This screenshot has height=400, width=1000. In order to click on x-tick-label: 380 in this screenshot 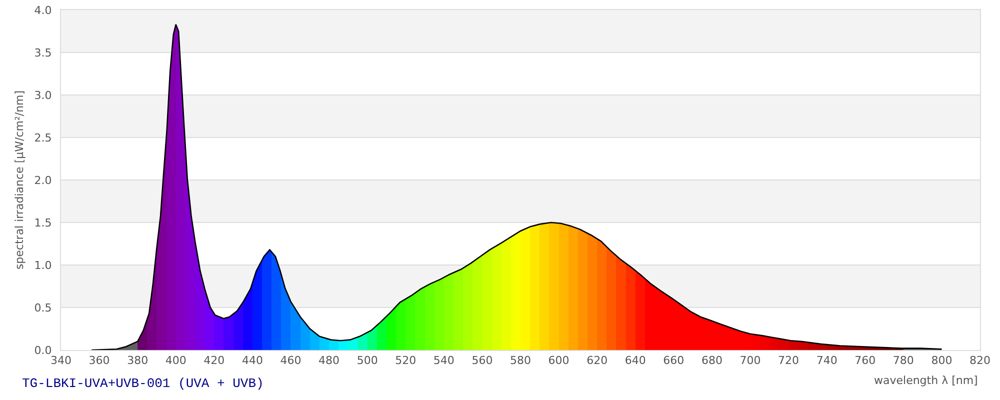, I will do `click(137, 361)`.